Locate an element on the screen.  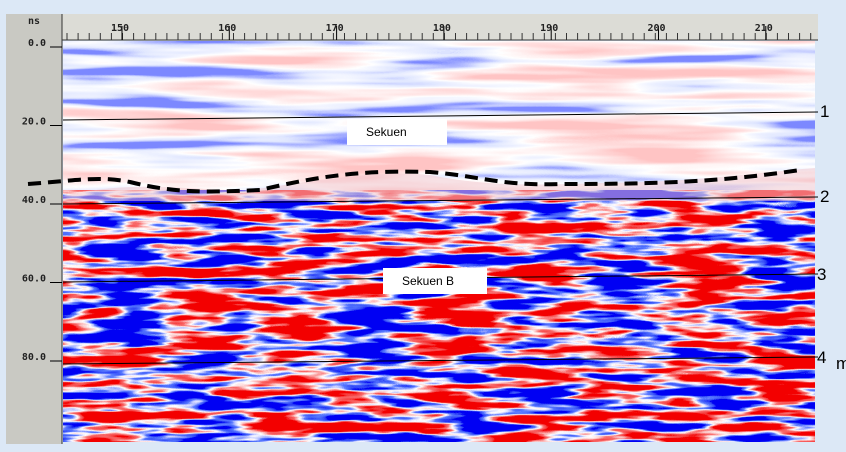
x-tick-label: 150 is located at coordinates (120, 28).